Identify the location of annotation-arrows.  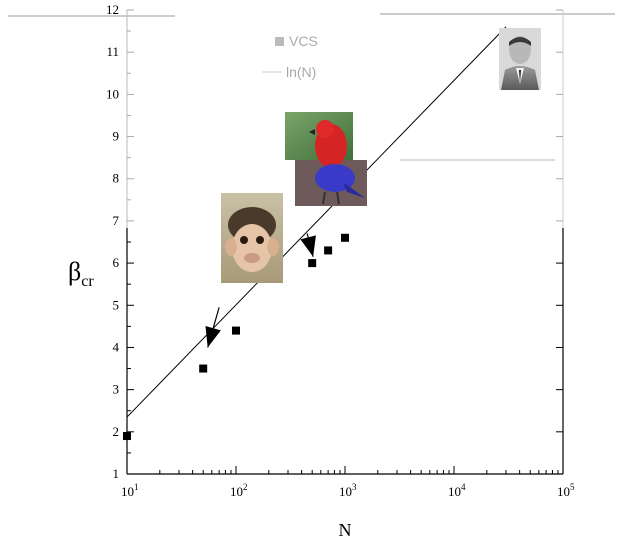
(260, 290).